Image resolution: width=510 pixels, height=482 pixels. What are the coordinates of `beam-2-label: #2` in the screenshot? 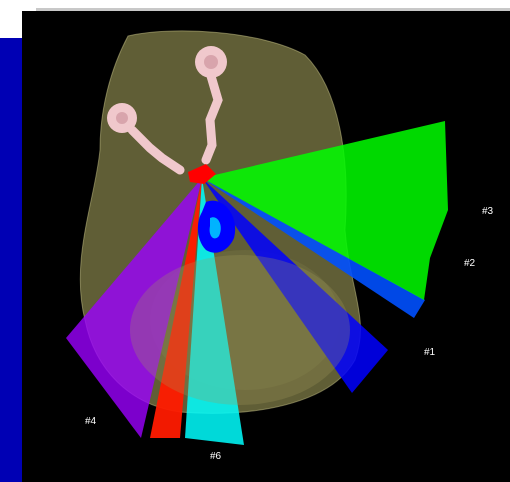 It's located at (470, 263).